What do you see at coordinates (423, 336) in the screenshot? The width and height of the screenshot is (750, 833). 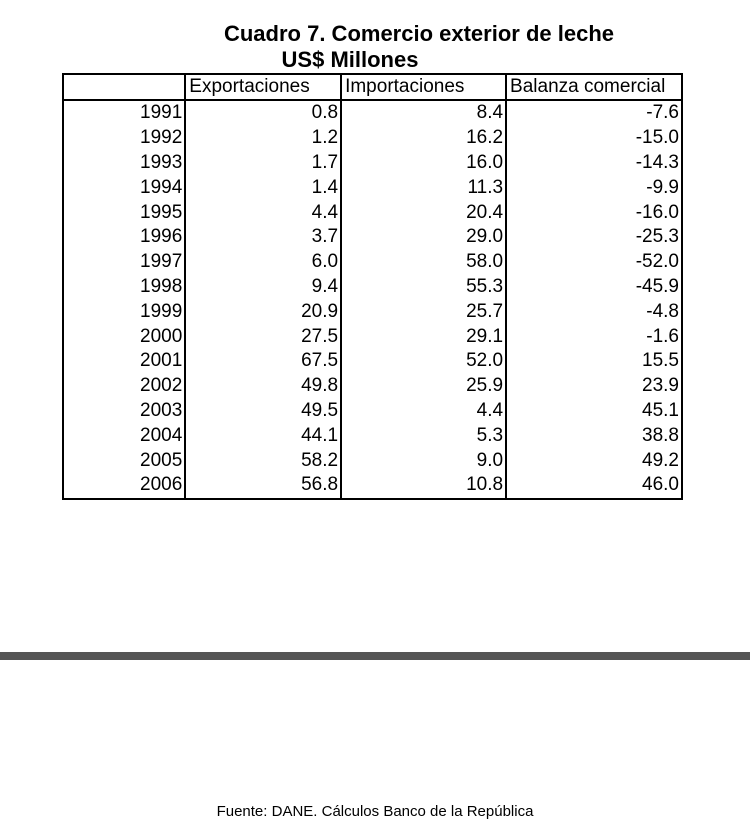 I see `imports-cell: 29.1` at bounding box center [423, 336].